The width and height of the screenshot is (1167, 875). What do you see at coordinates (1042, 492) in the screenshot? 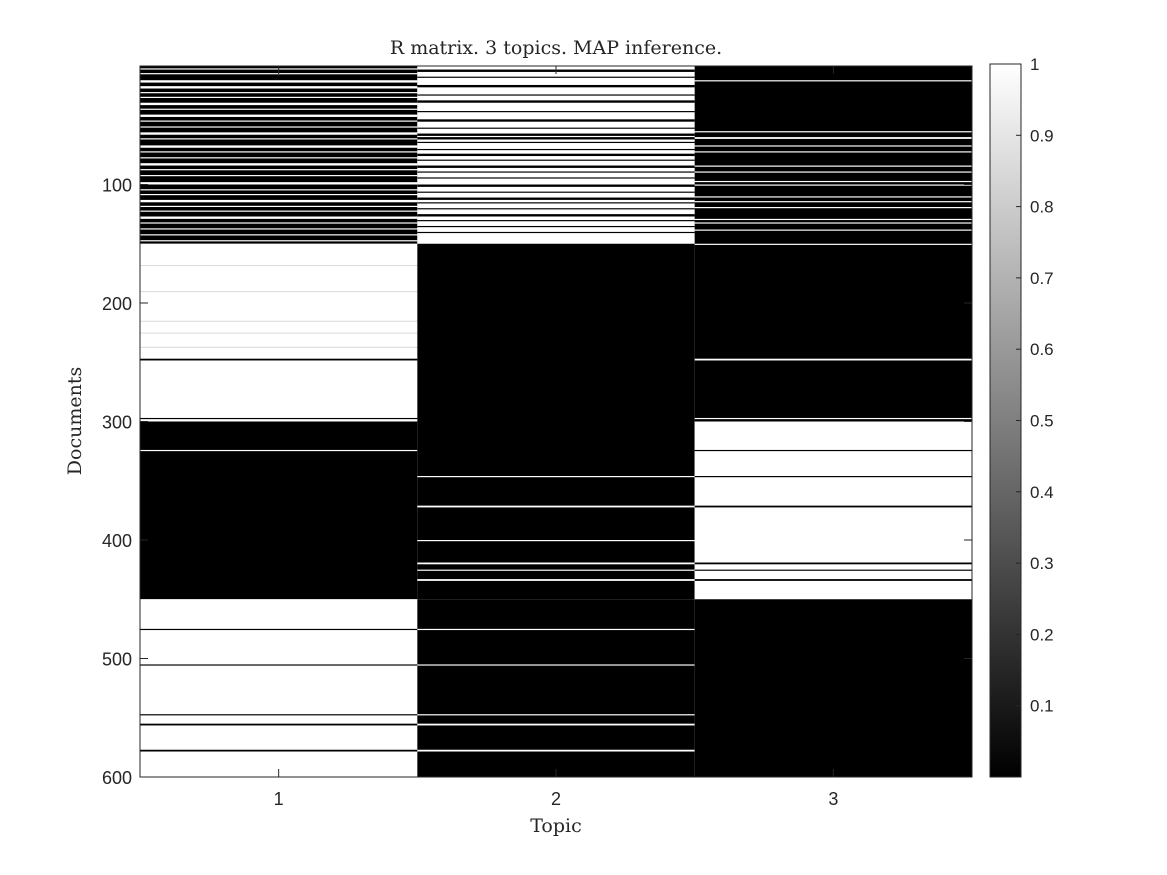
I see `colorbar-tick-label: 0.4` at bounding box center [1042, 492].